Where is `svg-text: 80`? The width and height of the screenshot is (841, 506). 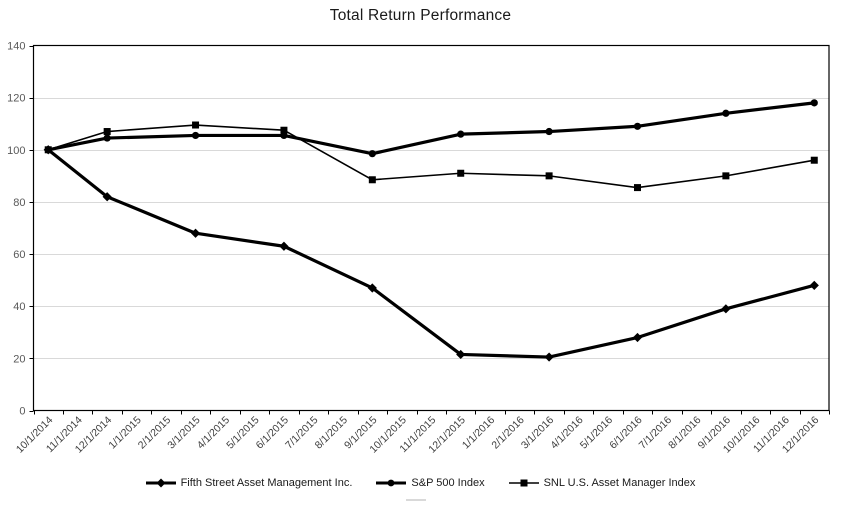
svg-text: 80 is located at coordinates (19, 203).